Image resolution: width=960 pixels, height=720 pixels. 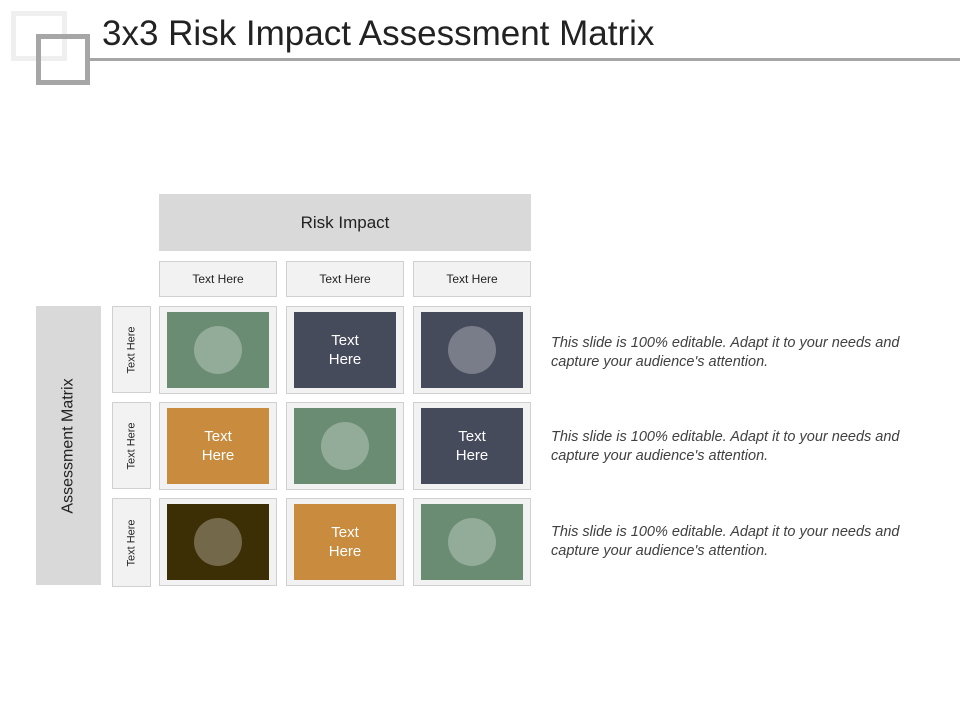 I want to click on row-header-1: Text Here, so click(x=131, y=349).